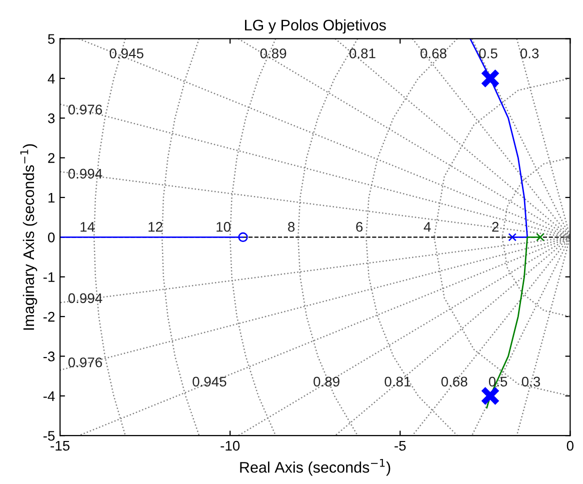 This screenshot has width=583, height=484. I want to click on text: 0.81, so click(363, 53).